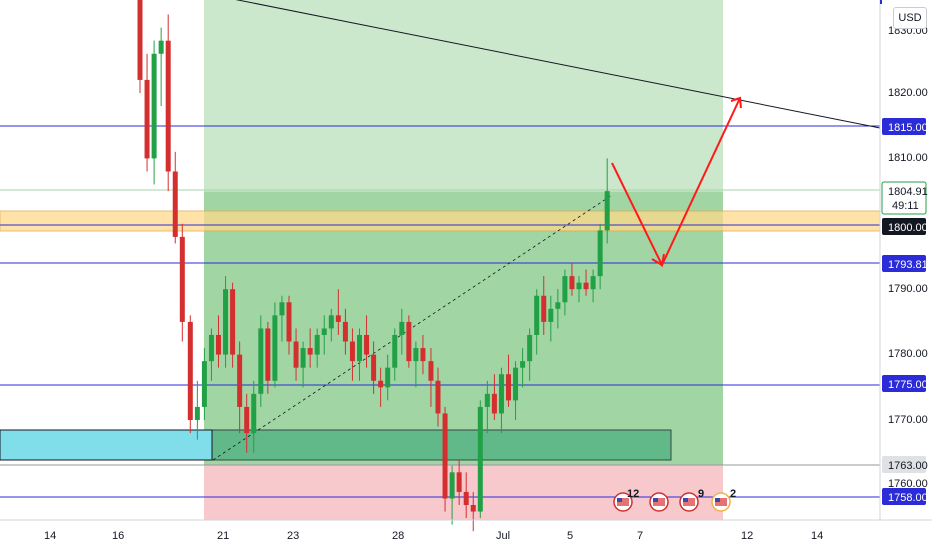 The height and width of the screenshot is (550, 932). What do you see at coordinates (747, 536) in the screenshot?
I see `time-tick: 12` at bounding box center [747, 536].